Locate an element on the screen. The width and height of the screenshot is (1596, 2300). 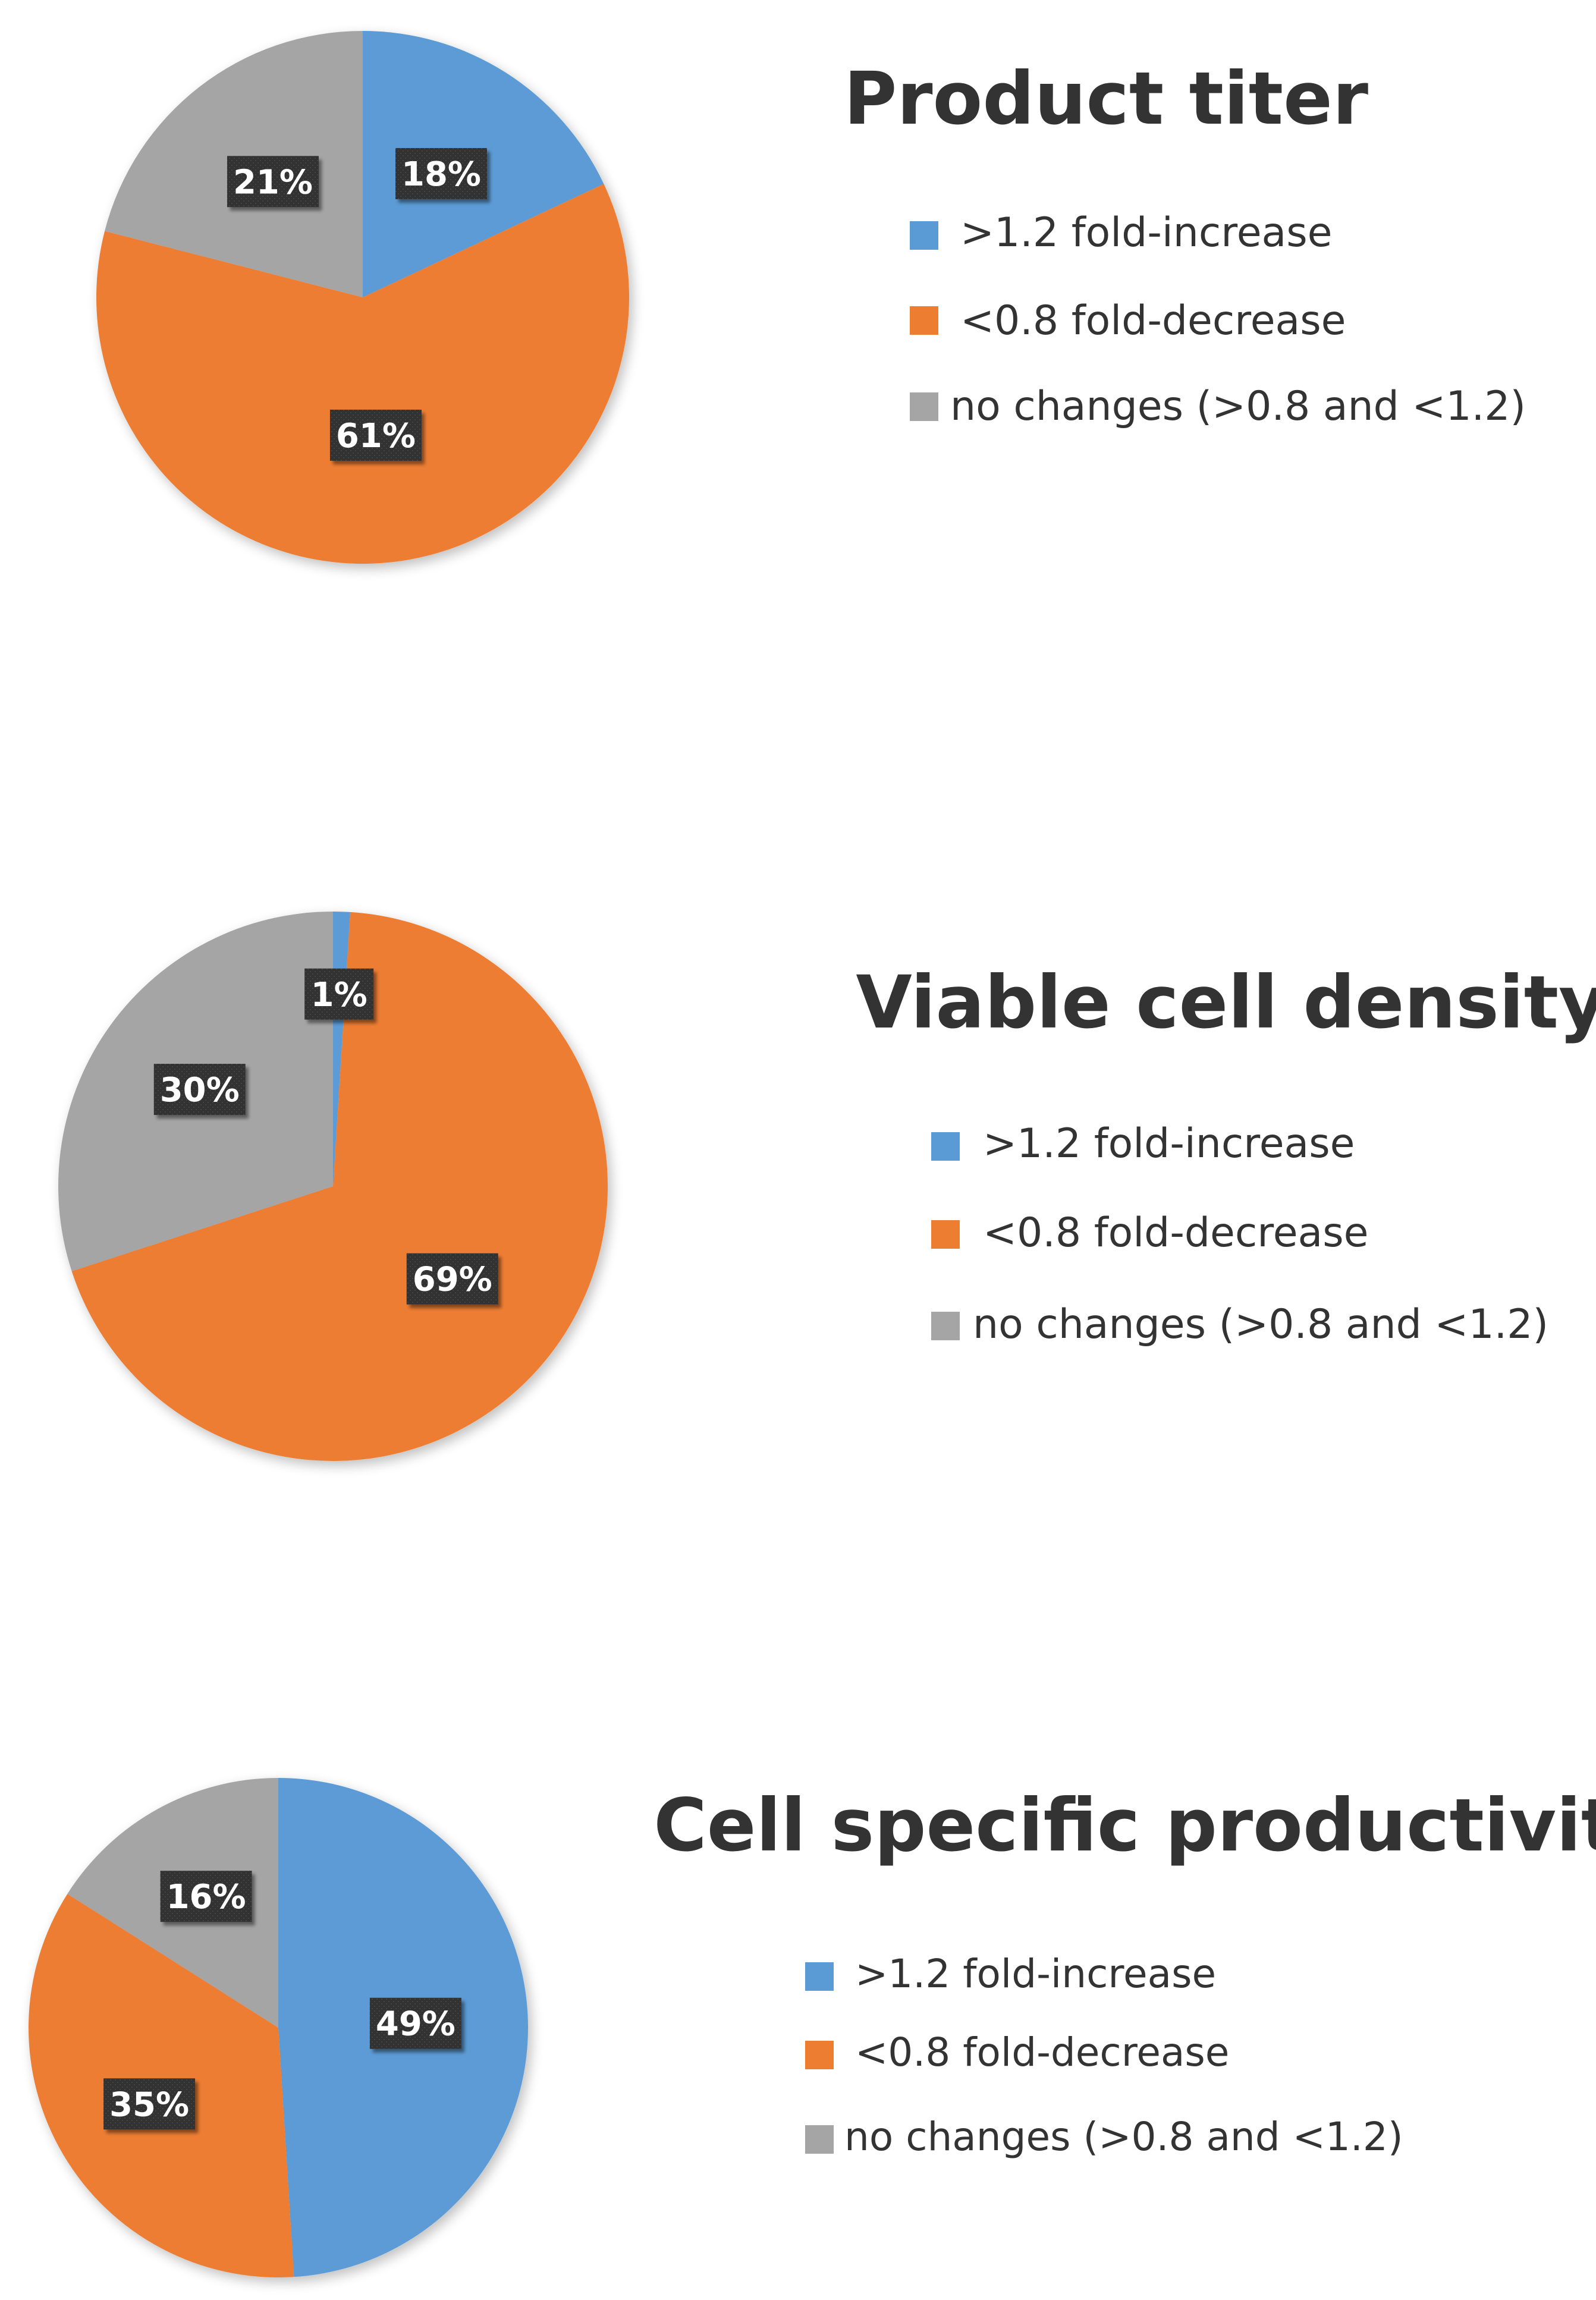
data-label-text: 1% is located at coordinates (339, 995).